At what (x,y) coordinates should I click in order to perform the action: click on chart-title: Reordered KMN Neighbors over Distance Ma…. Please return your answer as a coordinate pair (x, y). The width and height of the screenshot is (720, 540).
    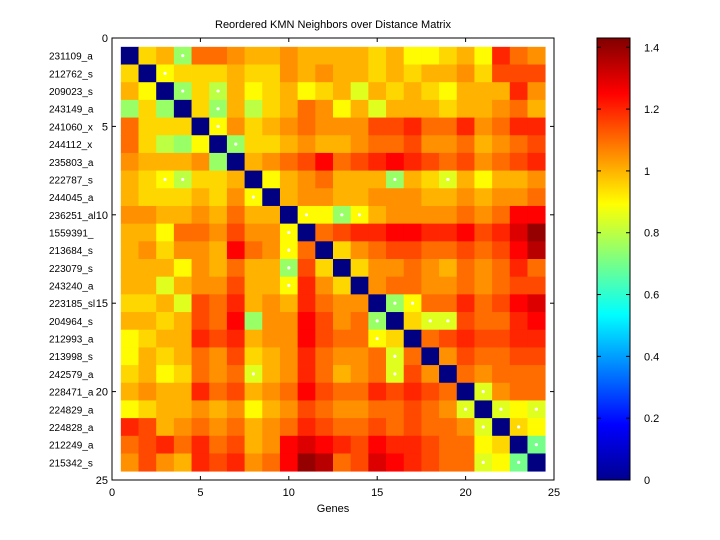
    Looking at the image, I should click on (333, 25).